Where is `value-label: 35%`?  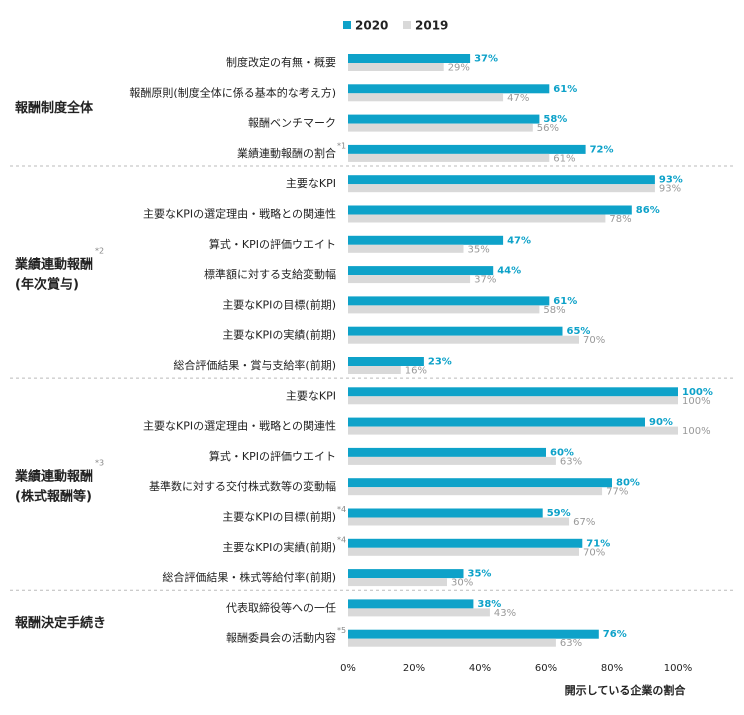 value-label: 35% is located at coordinates (479, 249).